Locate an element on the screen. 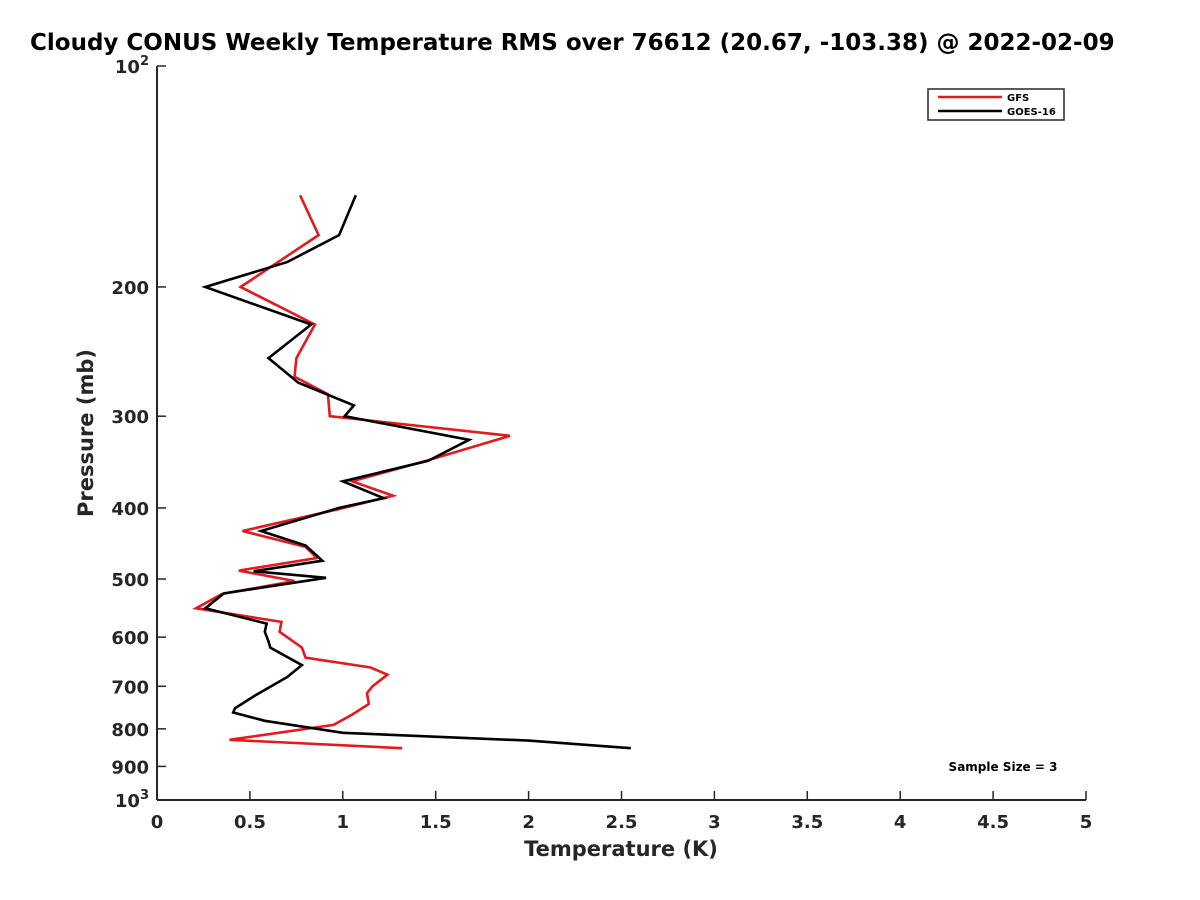  legend: GFS GOES-16 is located at coordinates (996, 104).